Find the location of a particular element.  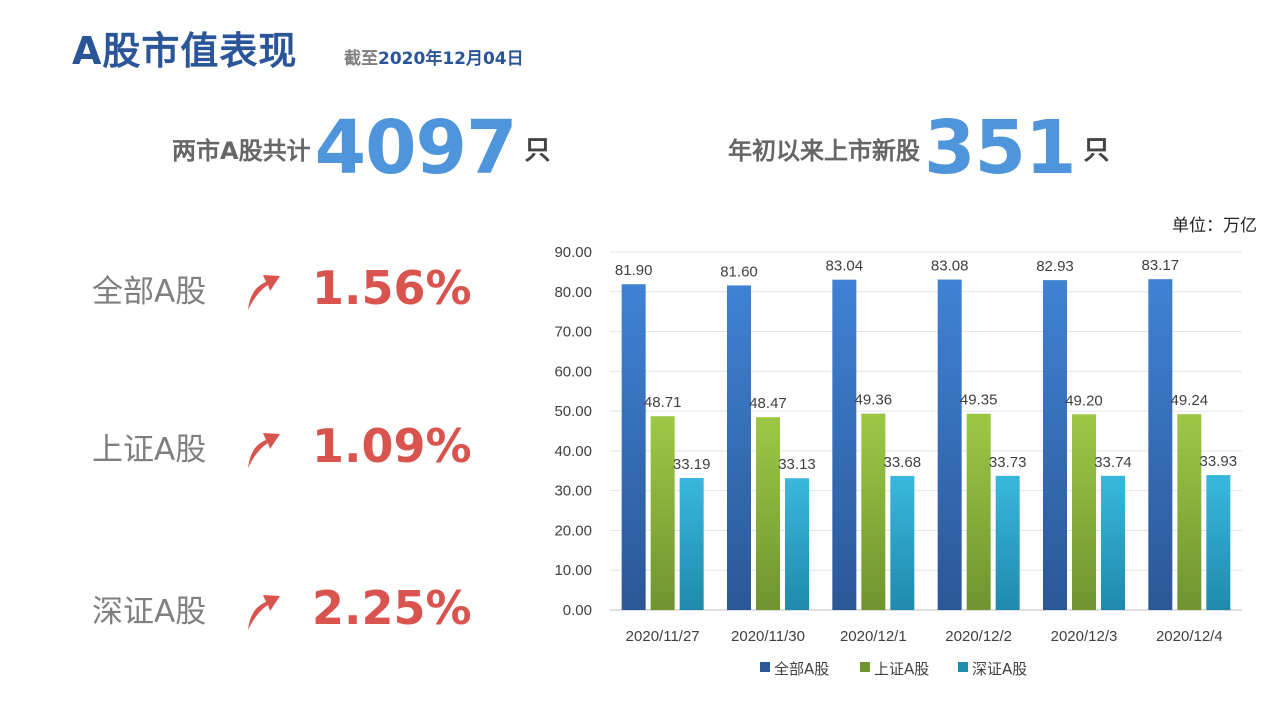

total-stocks-label: 两市A股共计 is located at coordinates (241, 150).